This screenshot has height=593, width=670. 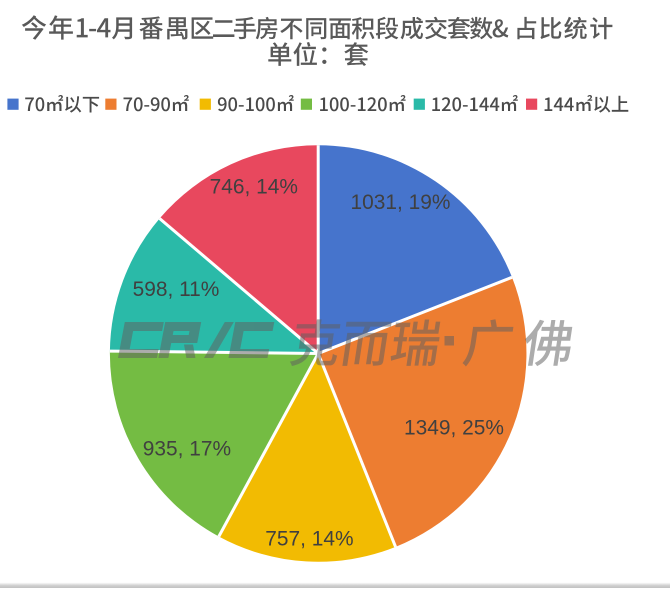 I want to click on svg-text: 935, 17%, so click(x=187, y=449).